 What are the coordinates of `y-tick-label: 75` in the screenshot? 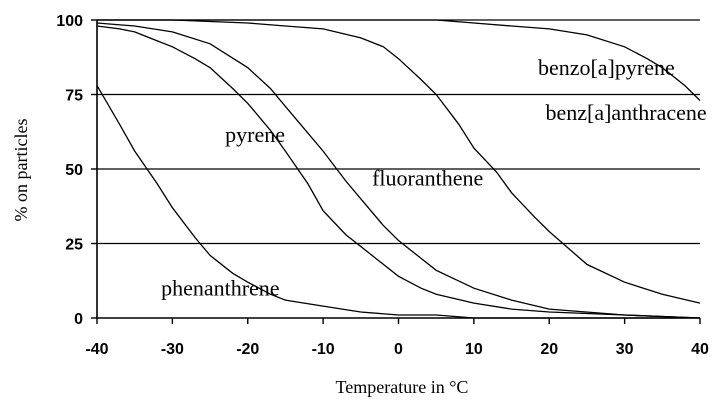 It's located at (74, 96).